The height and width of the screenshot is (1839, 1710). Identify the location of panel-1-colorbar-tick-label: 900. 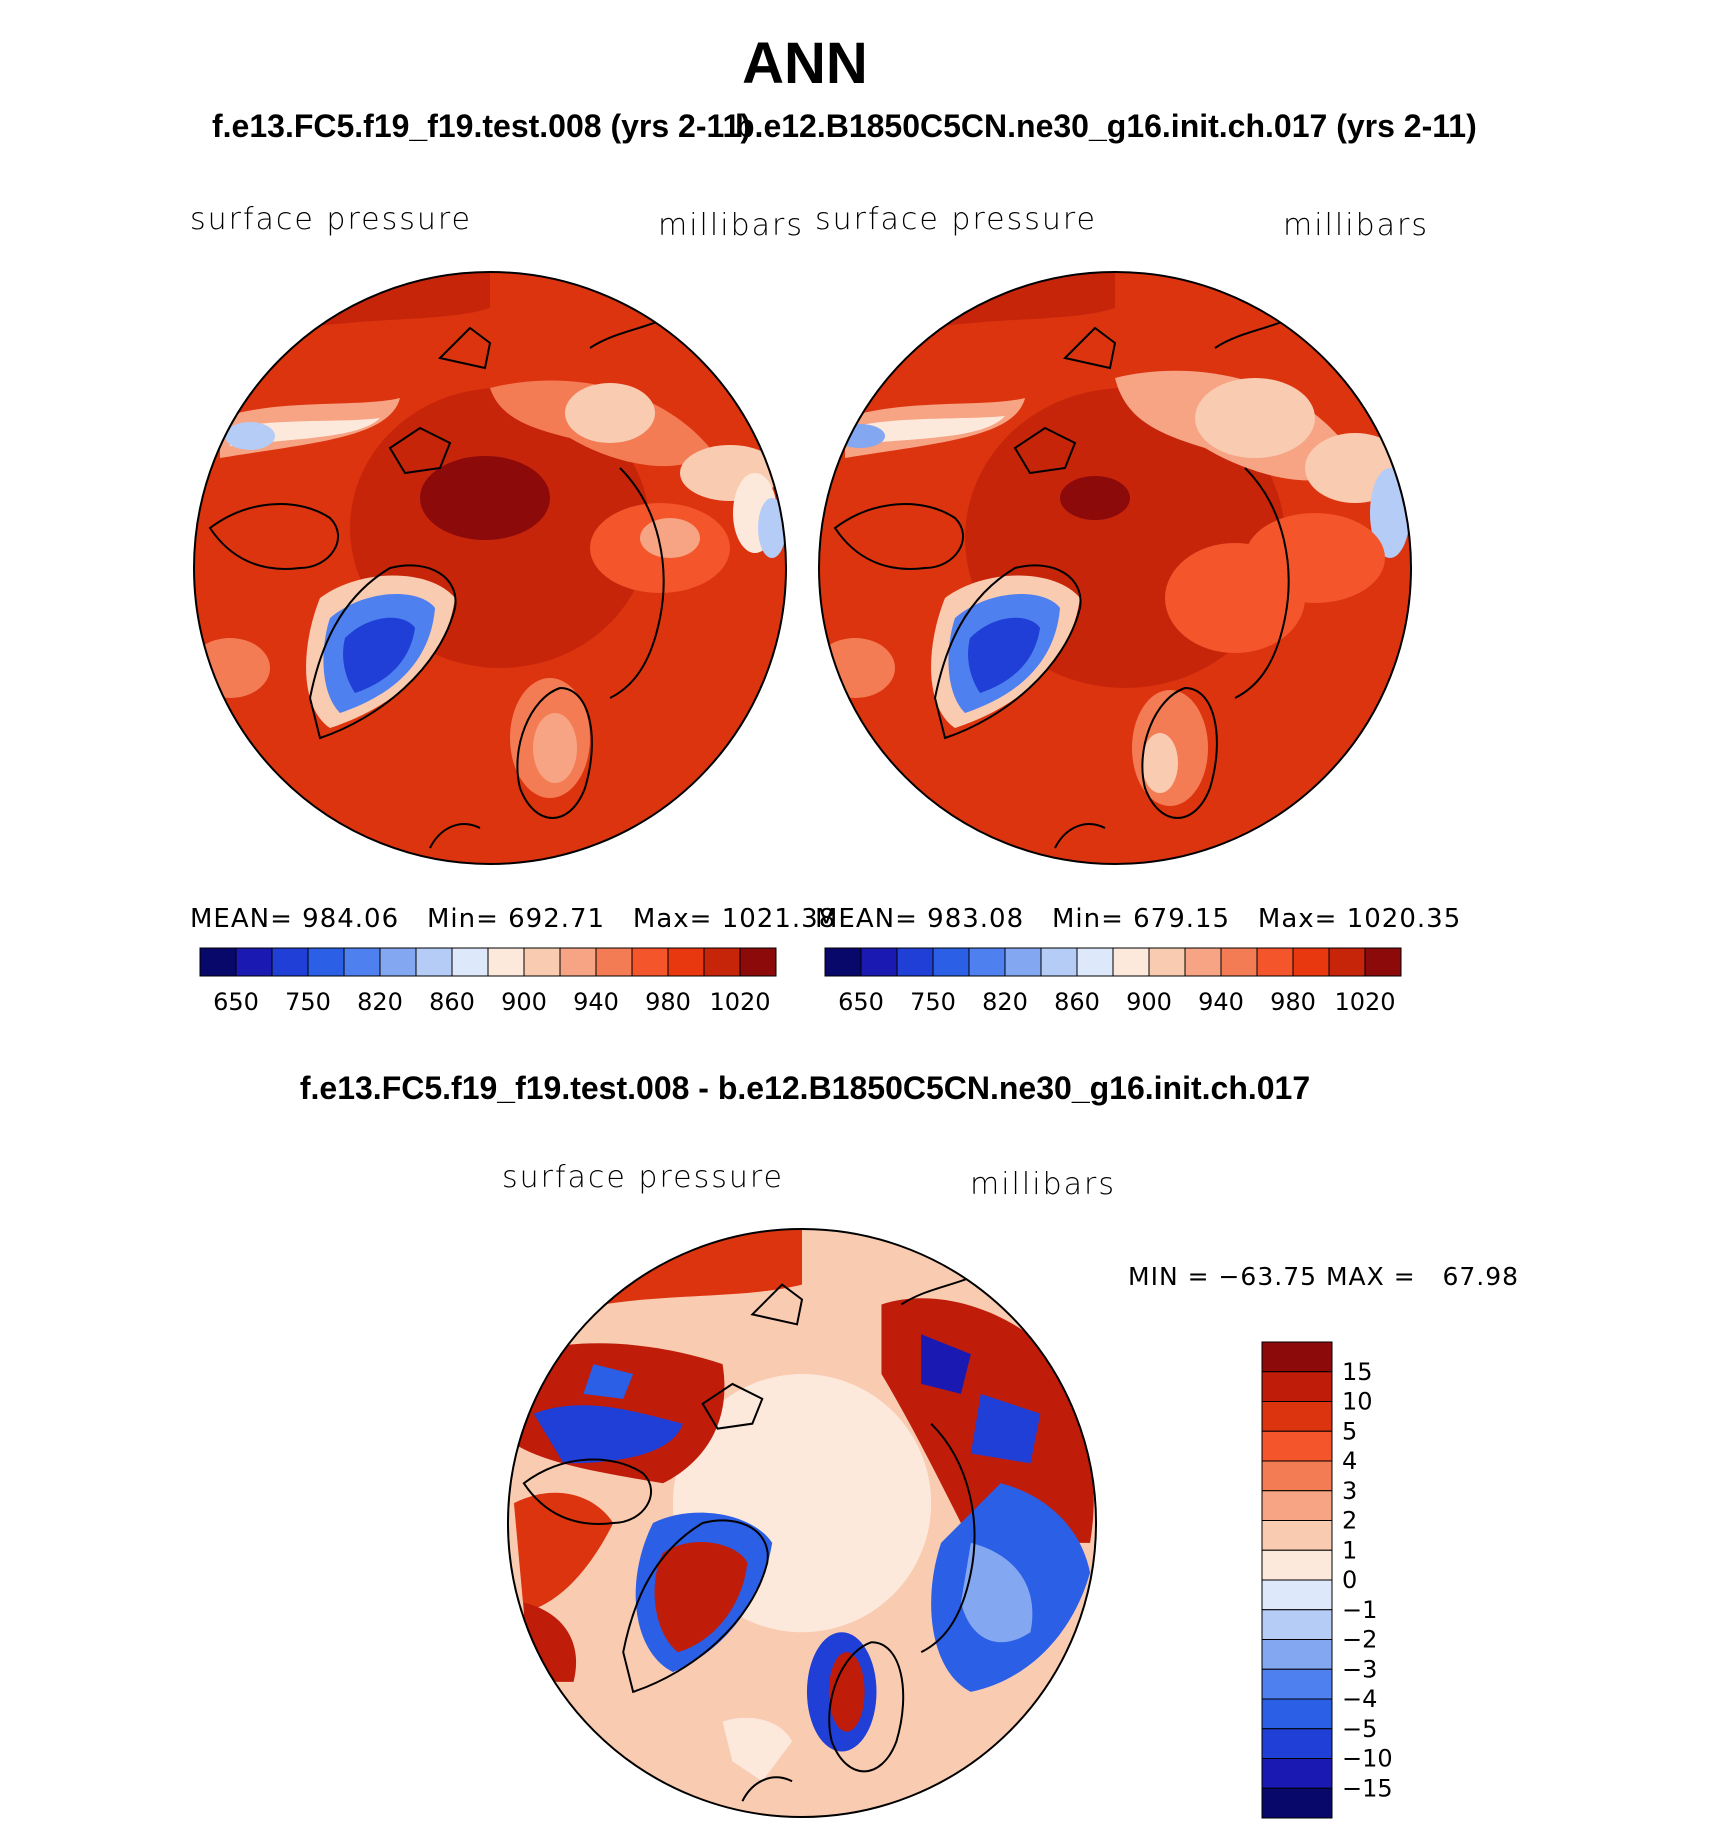
(524, 1002).